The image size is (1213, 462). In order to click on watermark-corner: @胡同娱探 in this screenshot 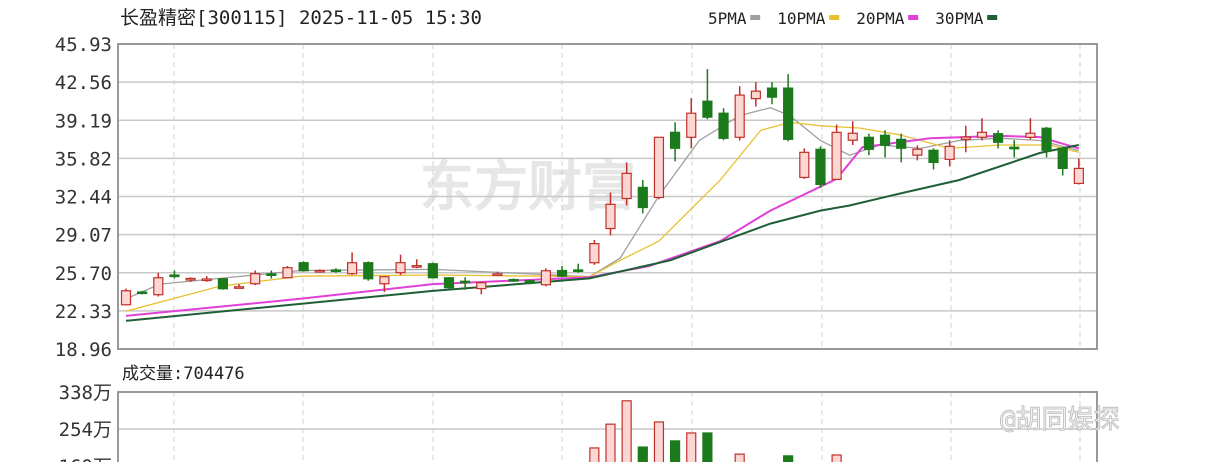, I will do `click(1060, 420)`.